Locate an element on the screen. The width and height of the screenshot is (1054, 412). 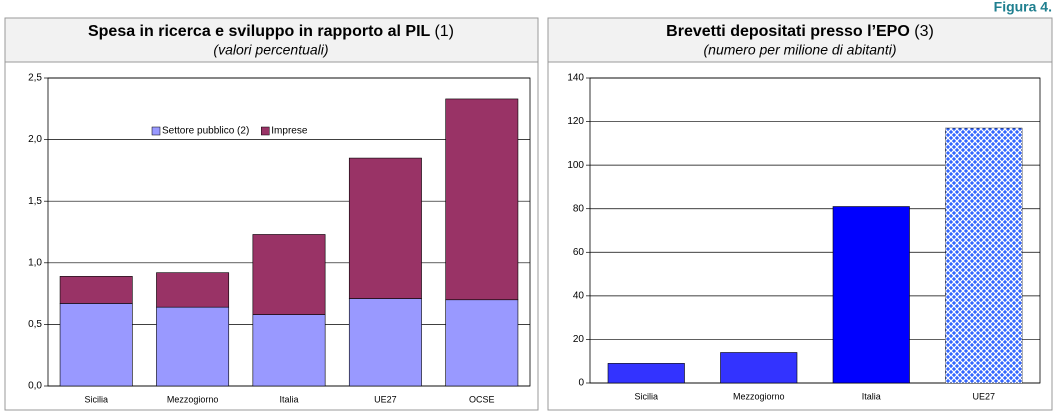
y-tick-label: 2,0 is located at coordinates (35, 139).